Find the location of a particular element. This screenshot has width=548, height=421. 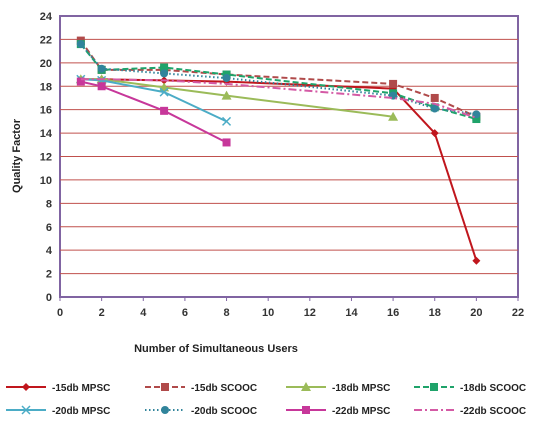

y-tick-label: 6 is located at coordinates (49, 228).